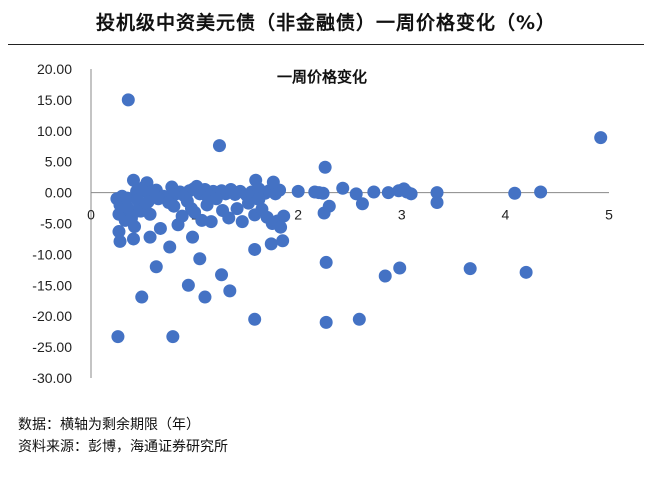  What do you see at coordinates (52, 254) in the screenshot?
I see `y-tick-label: -10.00` at bounding box center [52, 254].